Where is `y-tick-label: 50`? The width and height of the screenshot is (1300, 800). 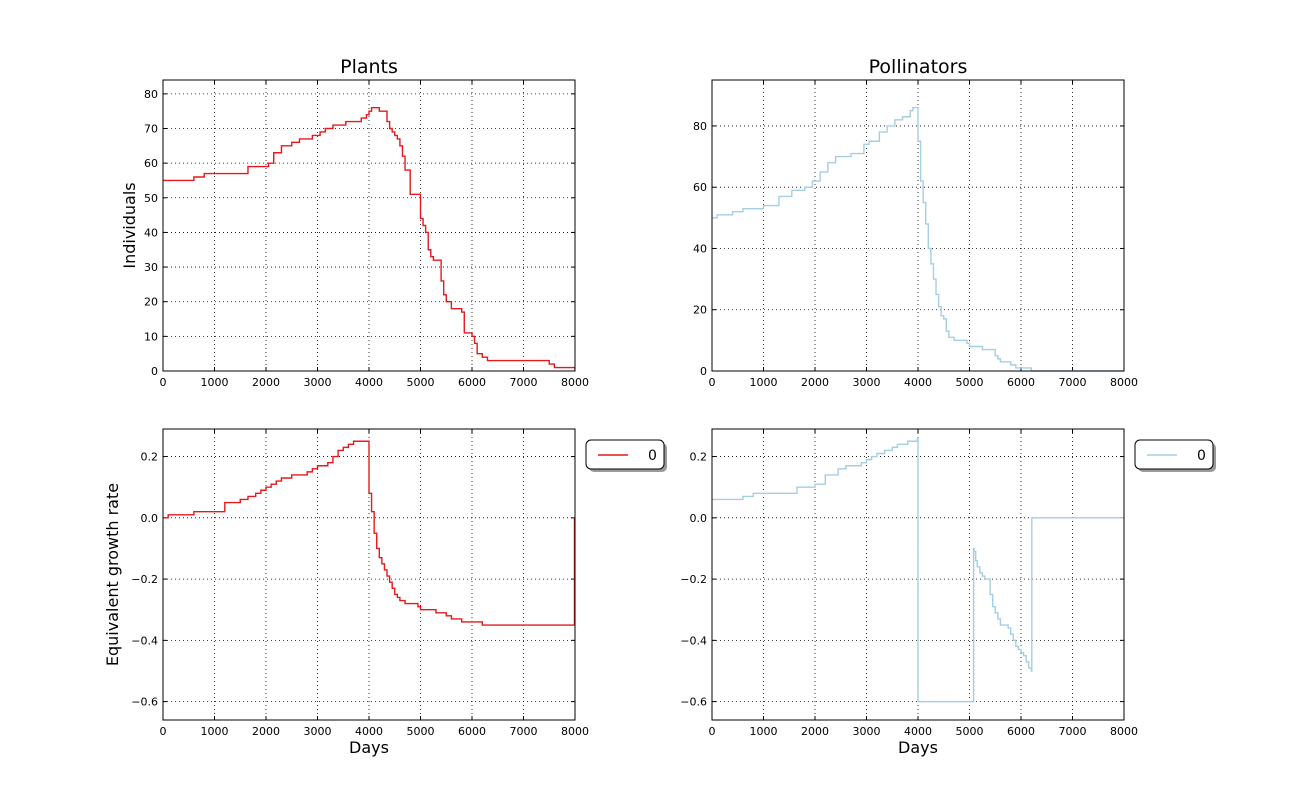
y-tick-label: 50 is located at coordinates (151, 198).